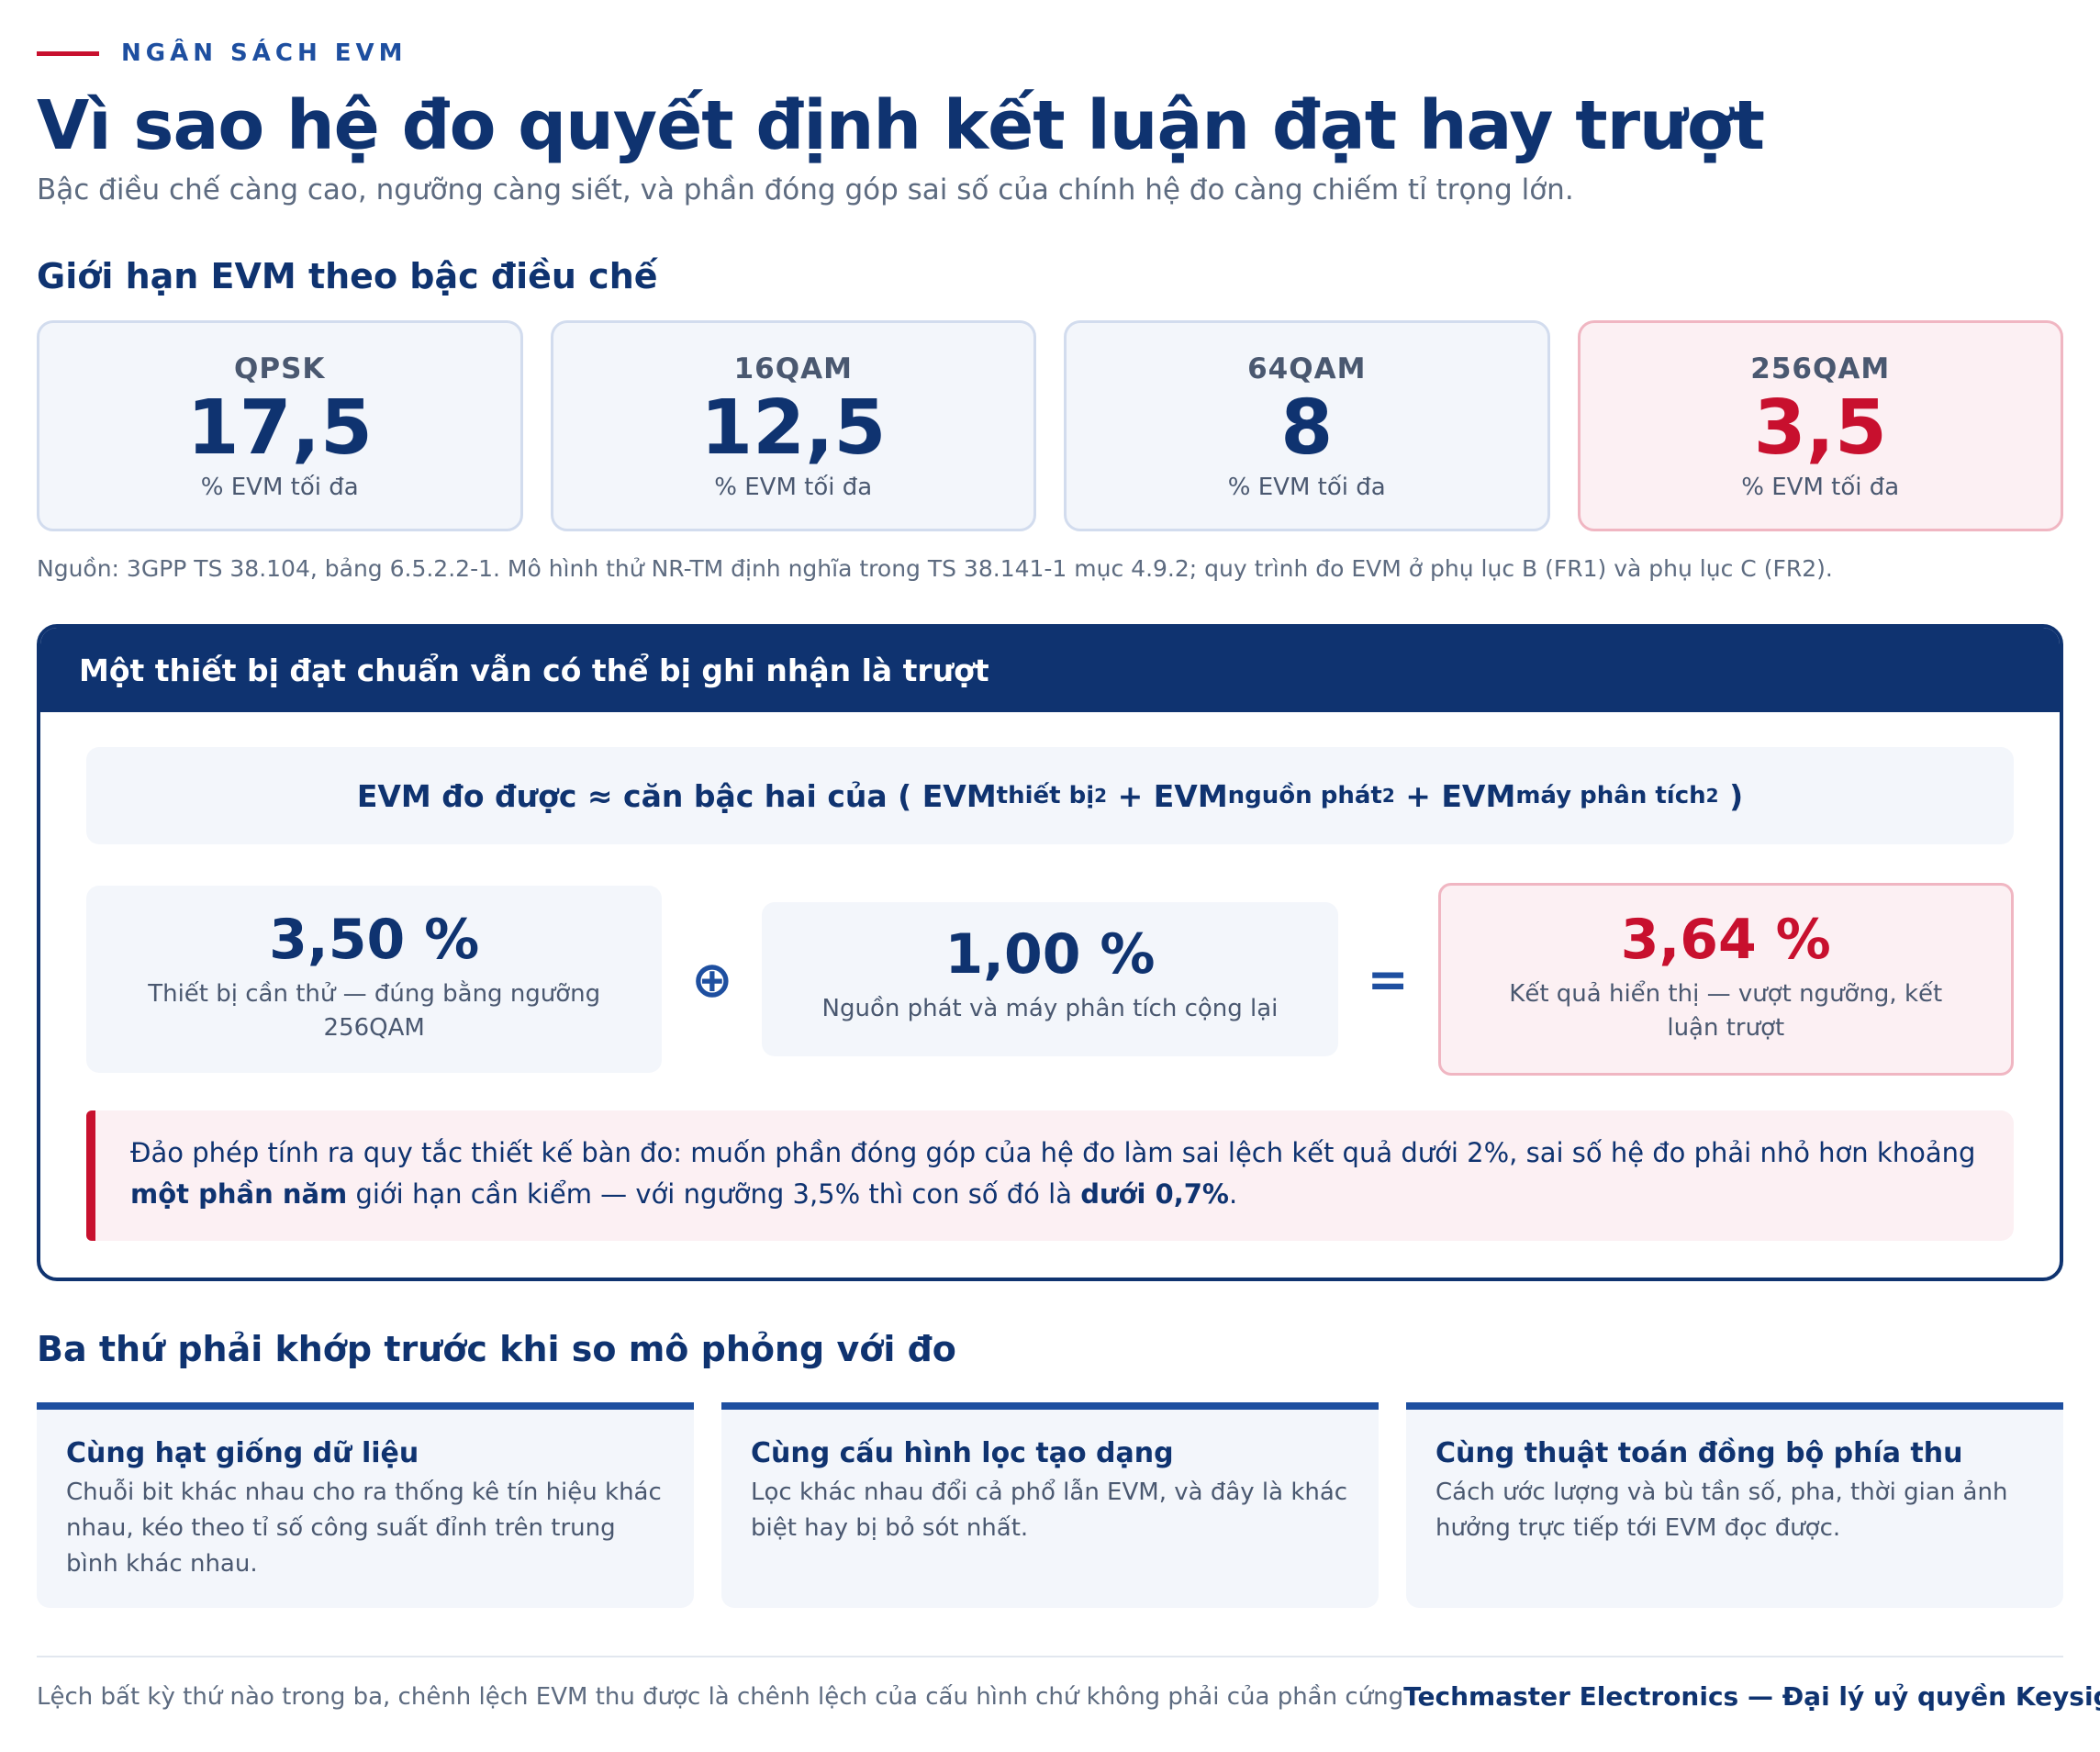  What do you see at coordinates (1304, 796) in the screenshot?
I see `formula-sub-source: nguồn phát` at bounding box center [1304, 796].